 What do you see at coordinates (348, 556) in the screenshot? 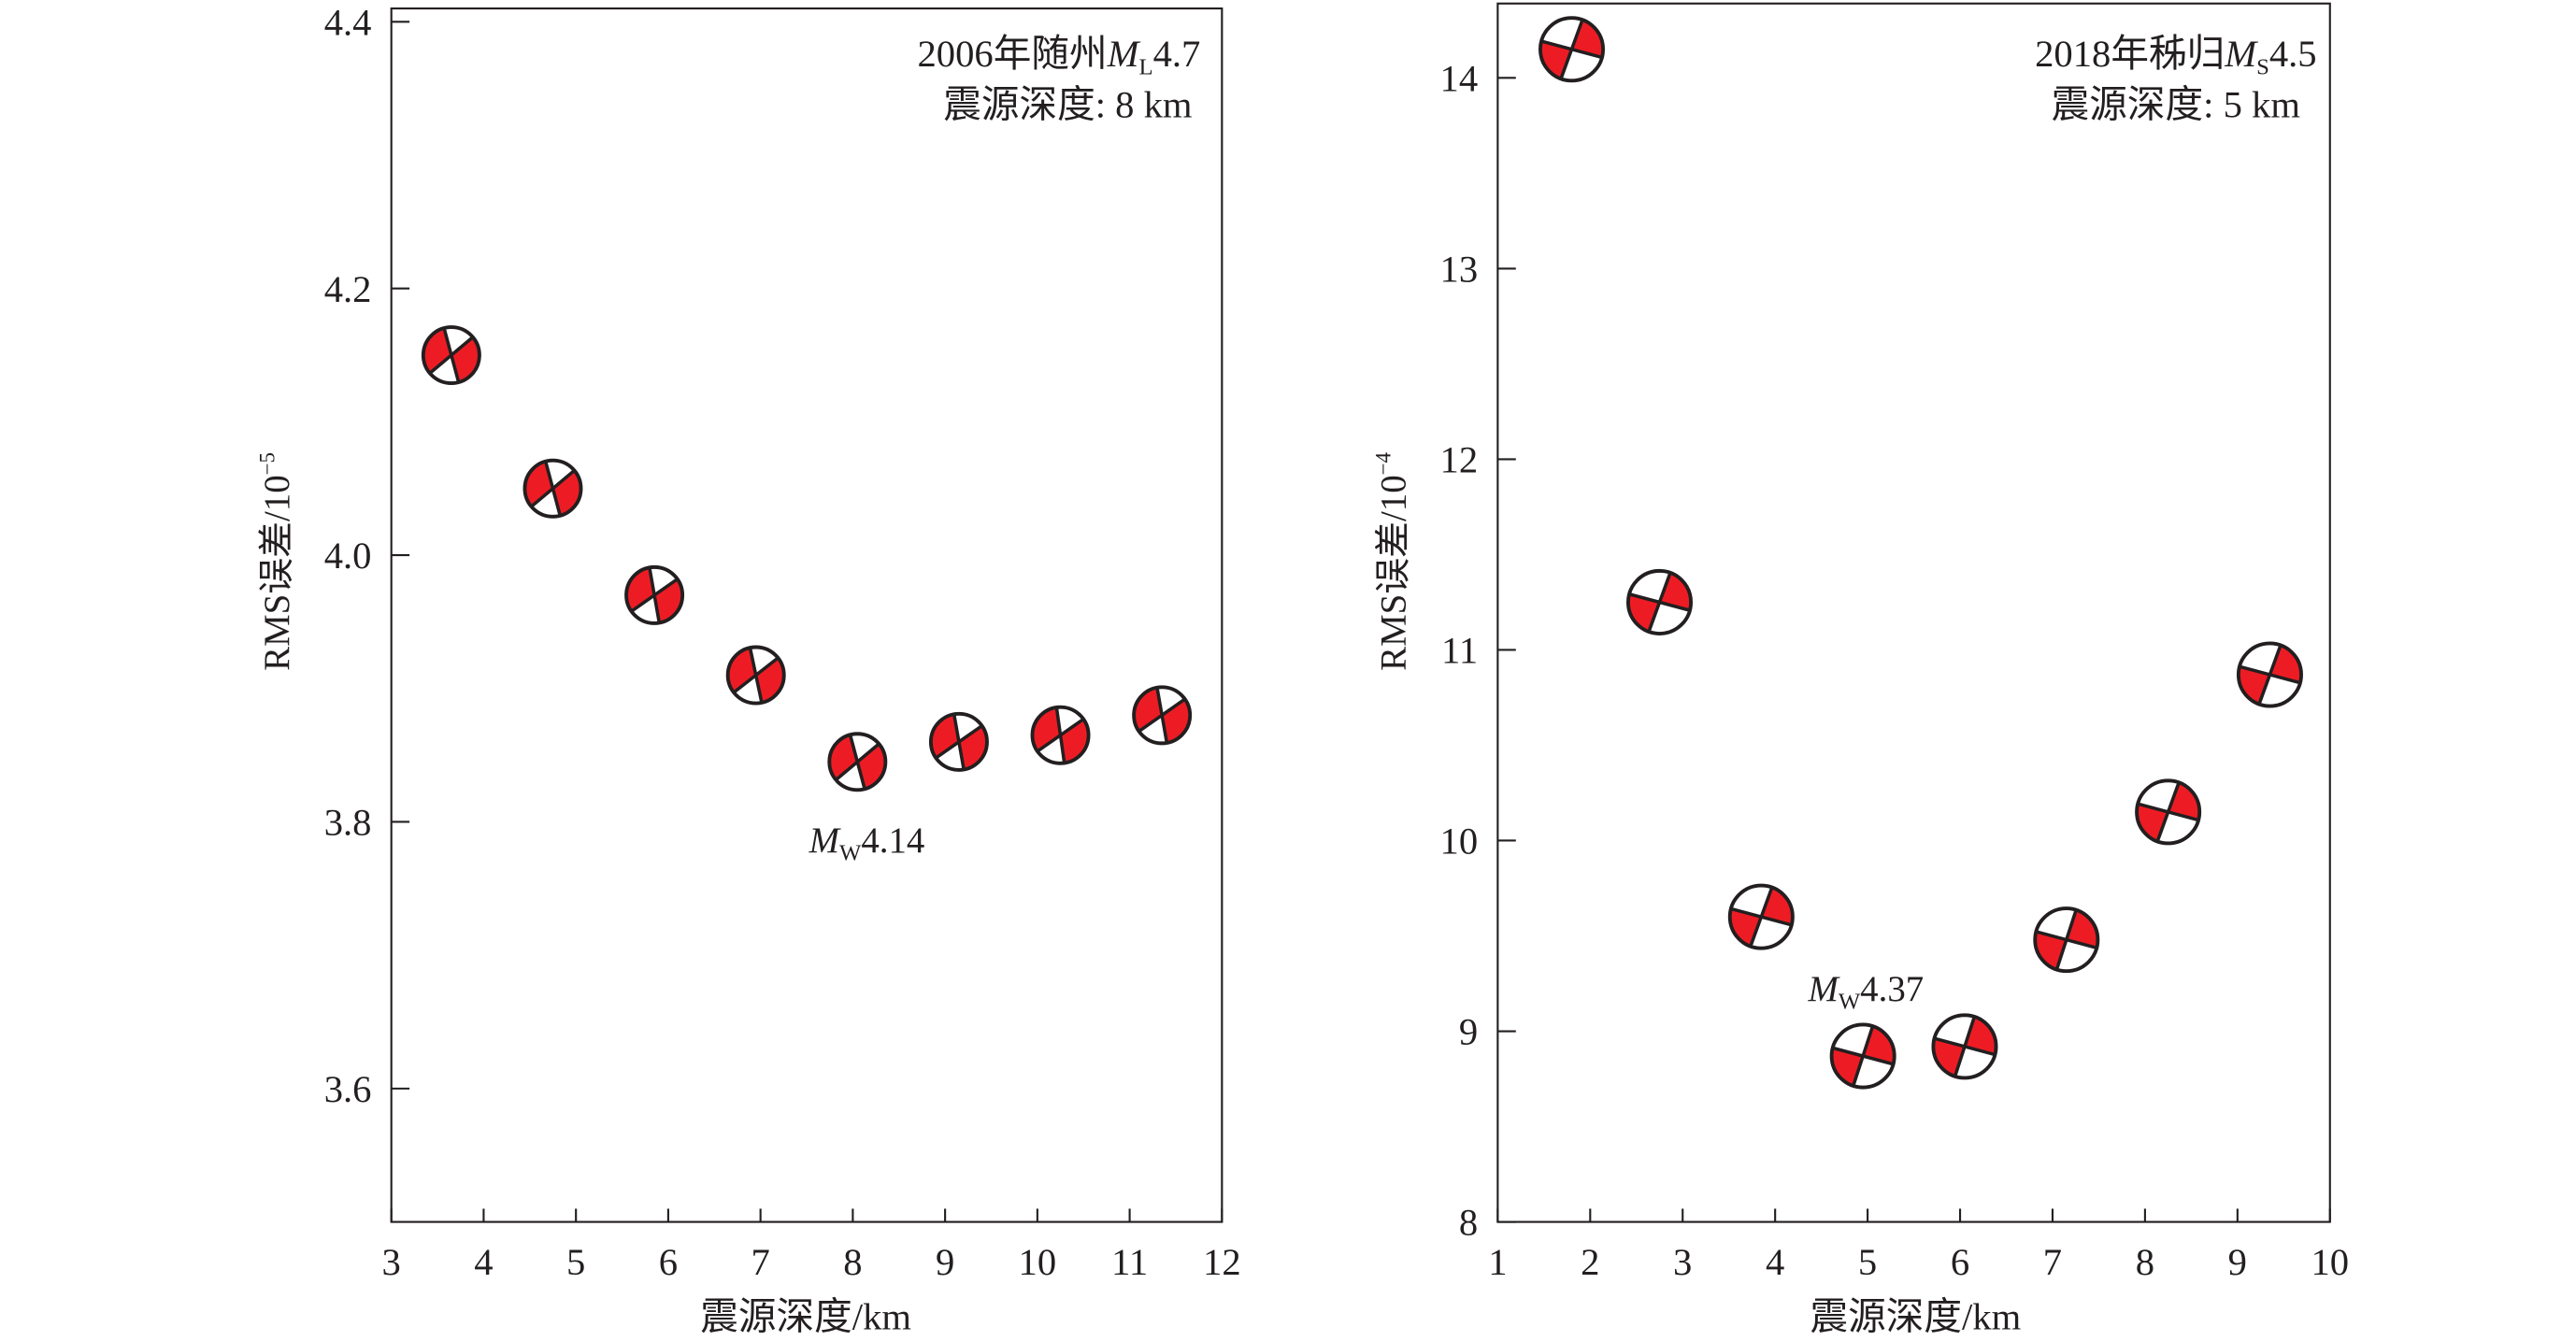
I see `y-tick-label: 4.0` at bounding box center [348, 556].